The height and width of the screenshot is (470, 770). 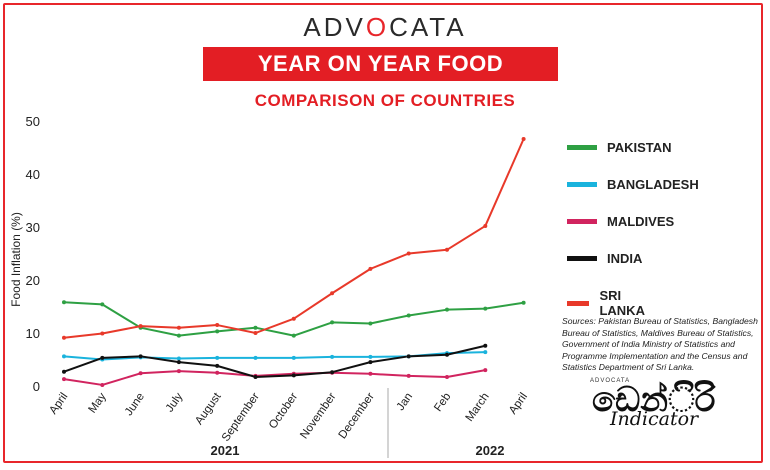 What do you see at coordinates (490, 450) in the screenshot?
I see `year-label: 2022` at bounding box center [490, 450].